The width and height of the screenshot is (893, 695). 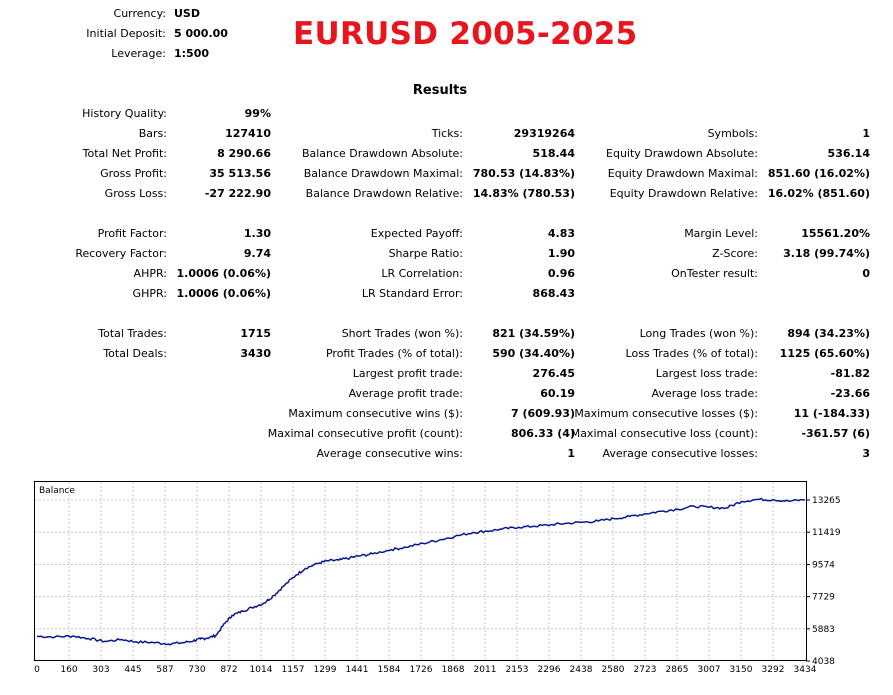 I want to click on x-tick-label: 3434, so click(x=805, y=670).